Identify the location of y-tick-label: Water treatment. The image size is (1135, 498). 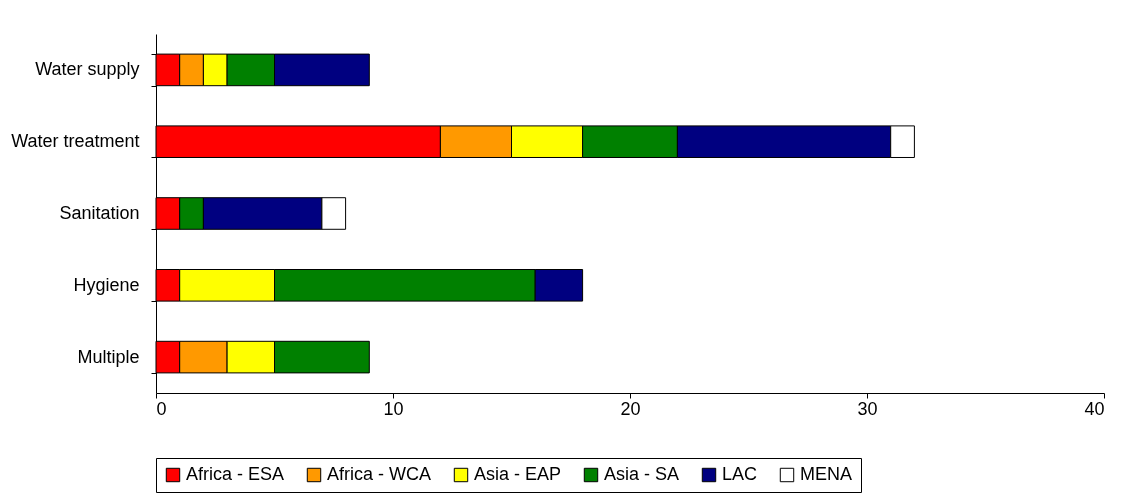
(75, 141).